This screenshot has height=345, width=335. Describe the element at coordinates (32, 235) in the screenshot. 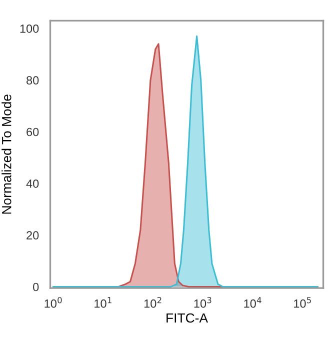

I see `y-tick-label: 20` at that location.